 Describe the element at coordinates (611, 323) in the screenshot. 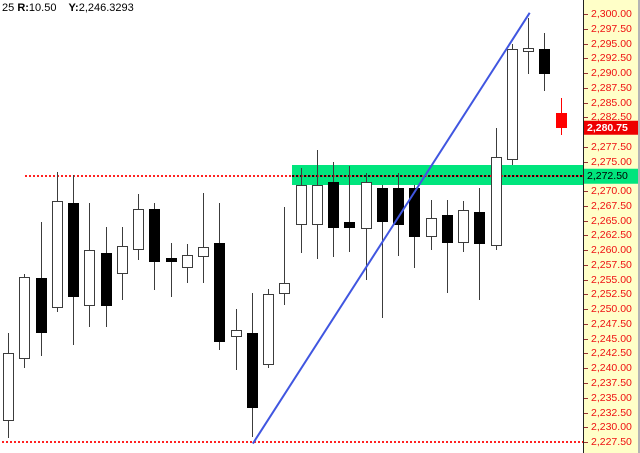

I see `axis-price-label: 2,247.50` at that location.